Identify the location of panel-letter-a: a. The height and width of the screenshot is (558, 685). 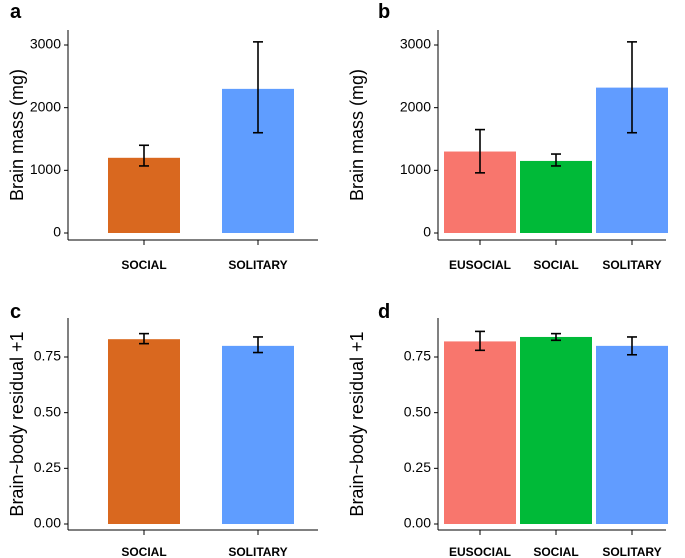
(16, 12).